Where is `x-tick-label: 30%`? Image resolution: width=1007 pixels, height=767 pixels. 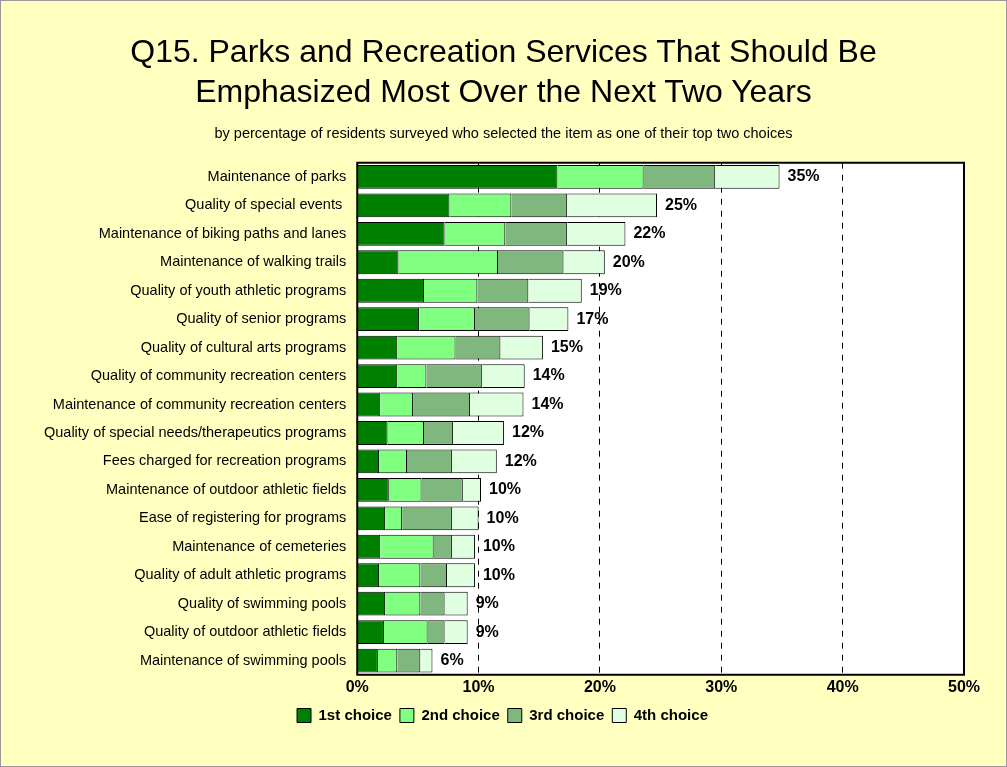
x-tick-label: 30% is located at coordinates (721, 686).